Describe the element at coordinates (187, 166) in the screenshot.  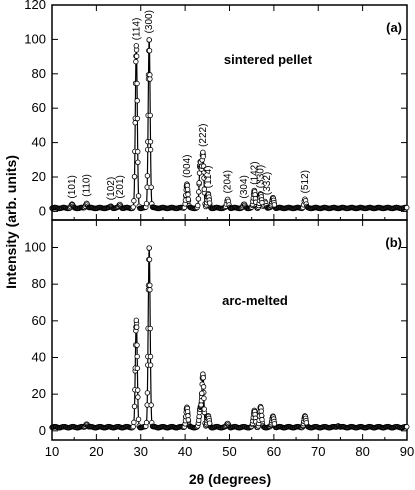
I see `peak-annotation: (004)` at that location.